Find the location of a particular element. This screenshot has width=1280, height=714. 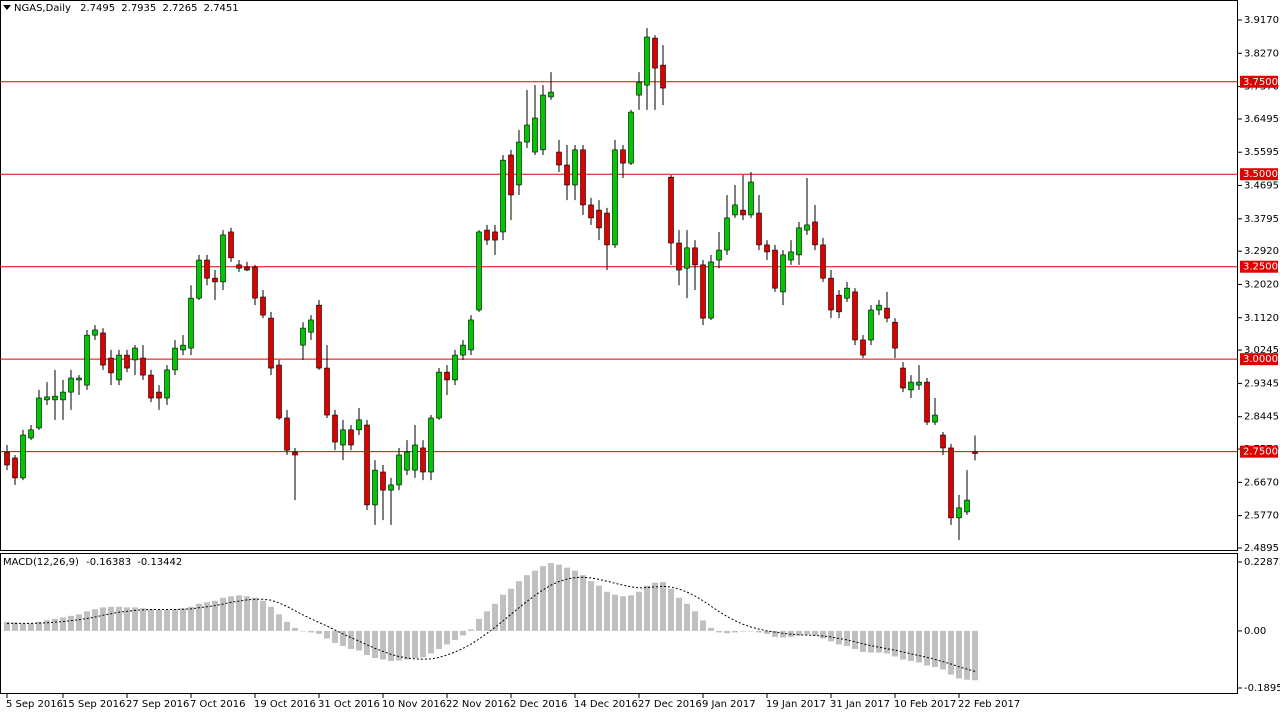

chart-header: NGAS,Daily 2.7495 2.7935 2.7265 2.7451 is located at coordinates (126, 8).